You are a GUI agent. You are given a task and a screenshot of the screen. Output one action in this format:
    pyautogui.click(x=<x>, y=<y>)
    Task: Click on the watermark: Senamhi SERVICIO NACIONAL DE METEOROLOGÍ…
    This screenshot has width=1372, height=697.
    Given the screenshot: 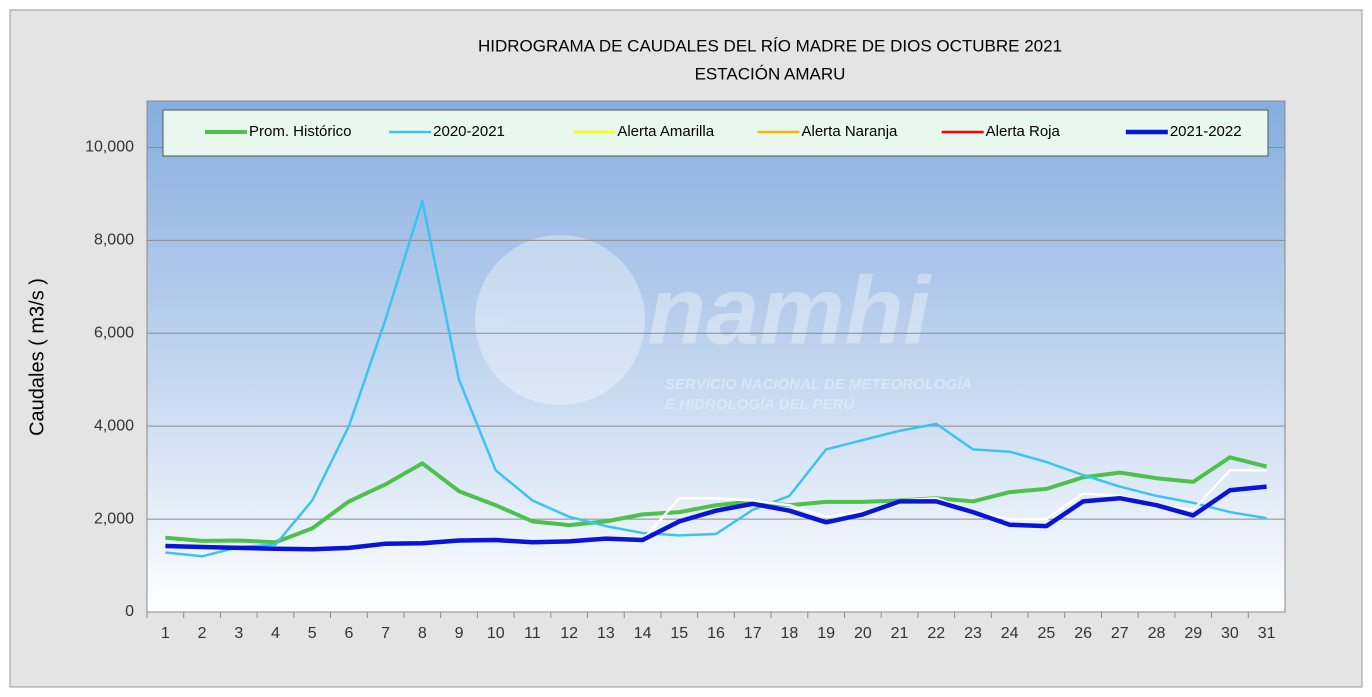 What is the action you would take?
    pyautogui.click(x=723, y=324)
    